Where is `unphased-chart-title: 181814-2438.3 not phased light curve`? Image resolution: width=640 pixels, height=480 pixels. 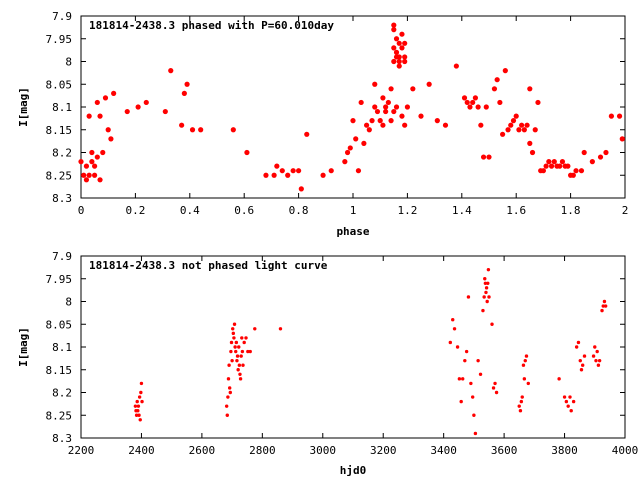
unphased-chart-title: 181814-2438.3 not phased light curve is located at coordinates (208, 265).